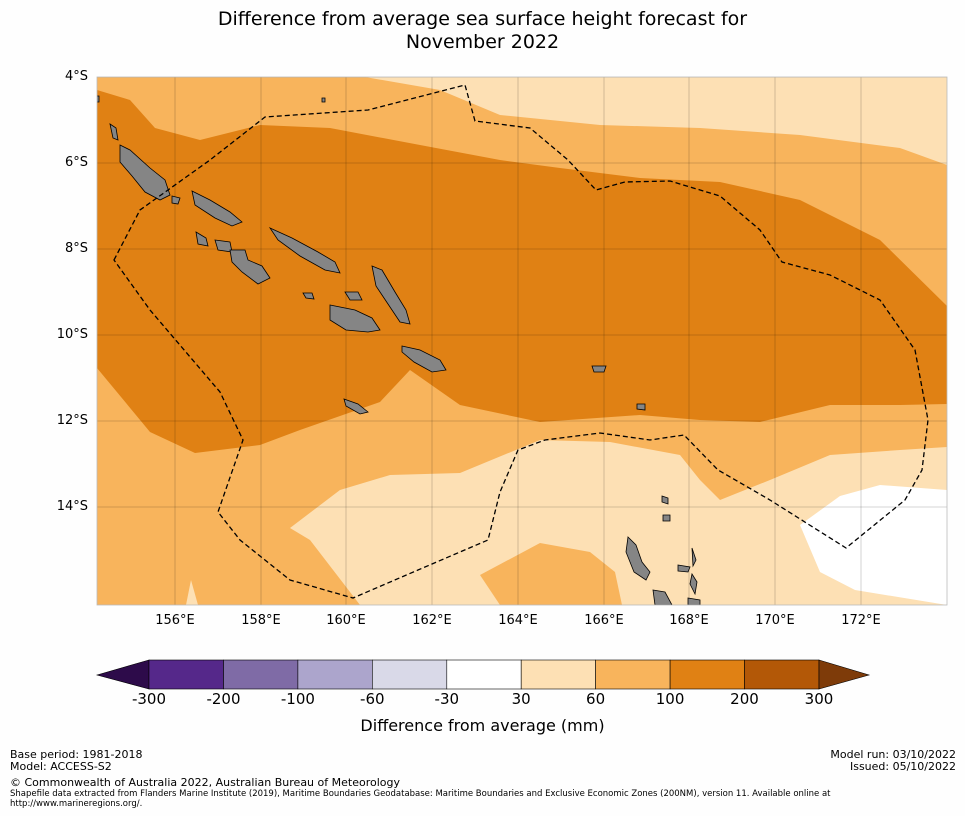 The height and width of the screenshot is (816, 965). Describe the element at coordinates (902, 766) in the screenshot. I see `issued-text: Issued: 05/10/2022` at that location.